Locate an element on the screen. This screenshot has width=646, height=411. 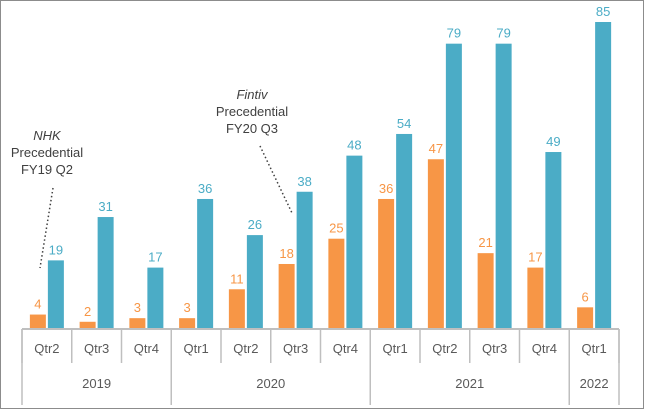
data-label: 54 is located at coordinates (404, 123).